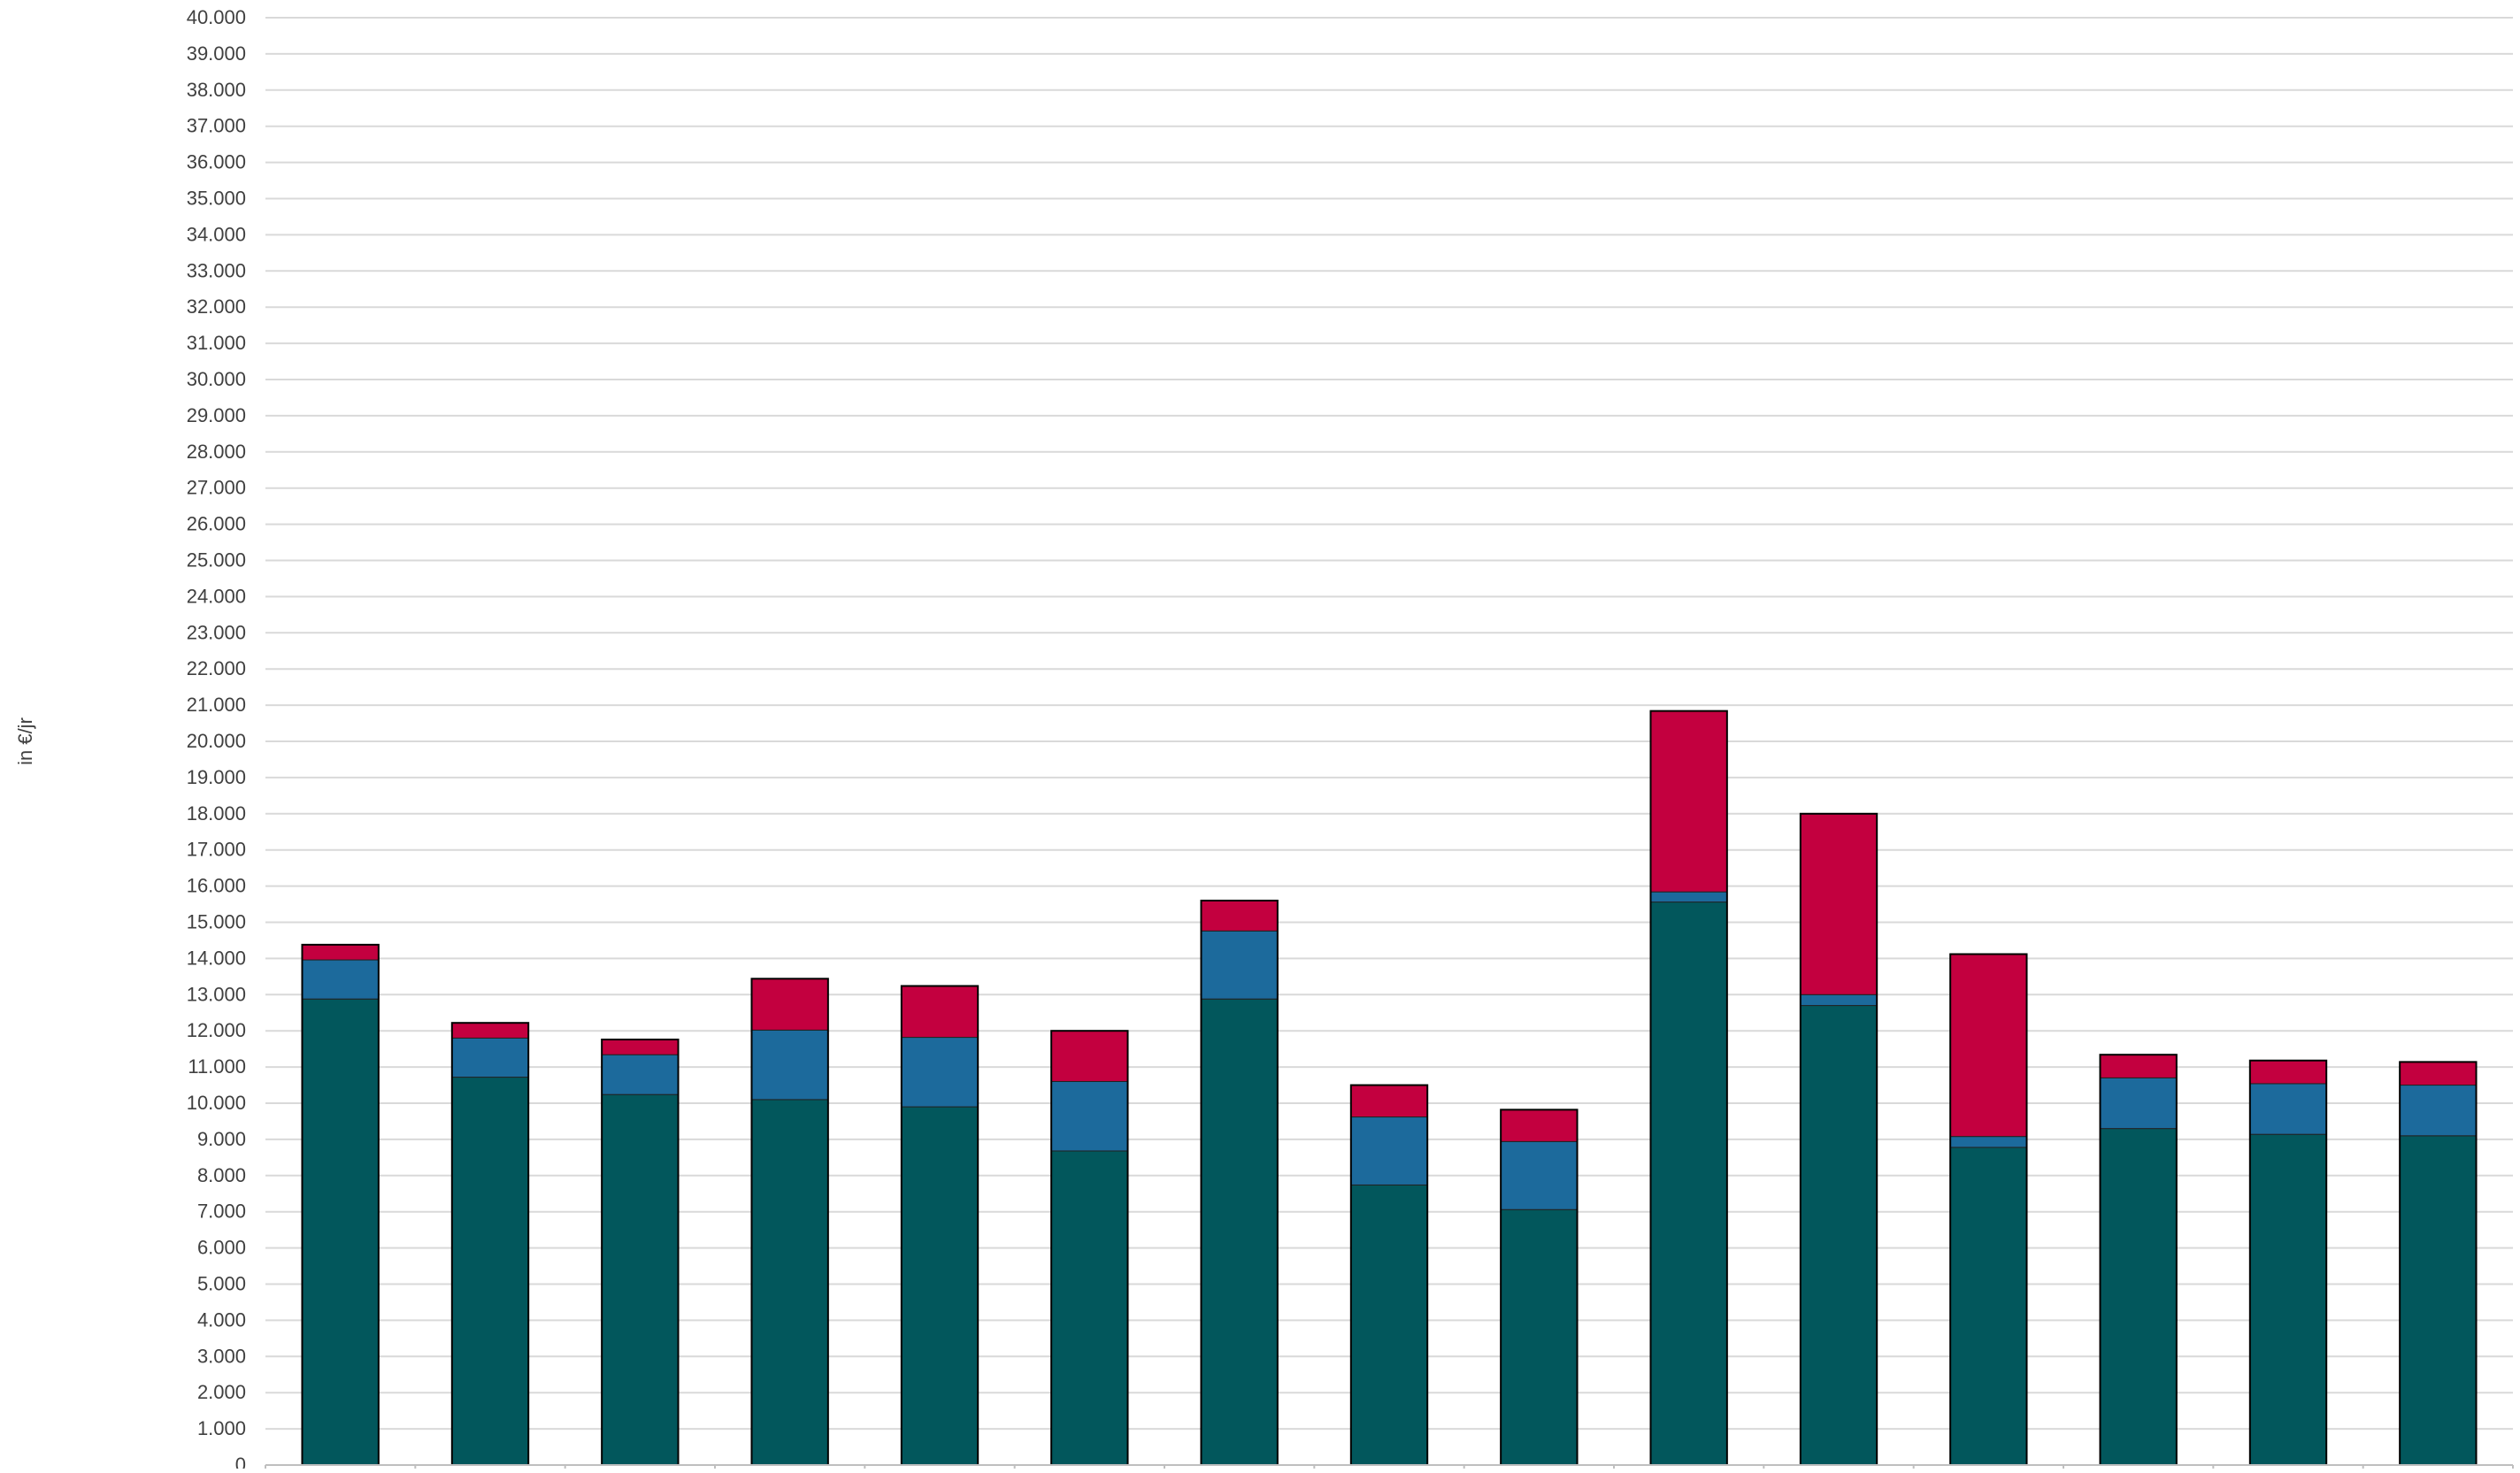  Describe the element at coordinates (221, 1284) in the screenshot. I see `y-tick-label: 5.000` at that location.